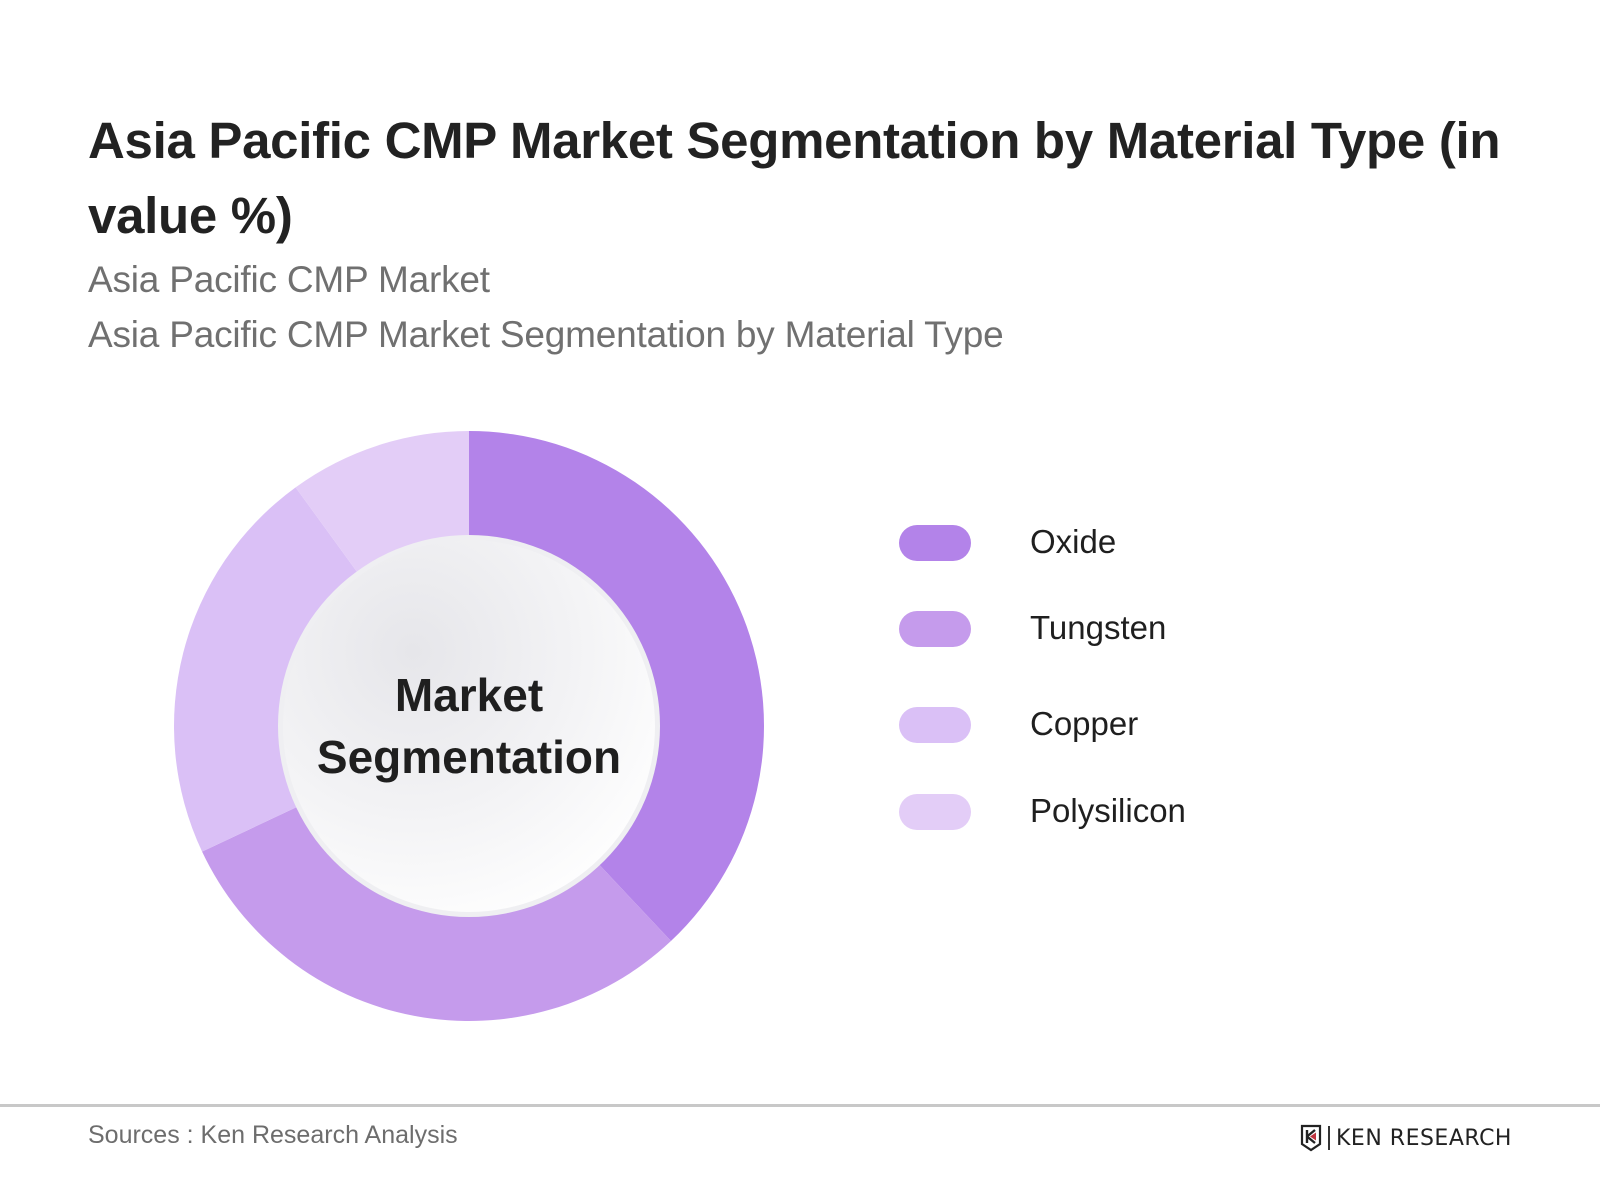 The width and height of the screenshot is (1600, 1200). What do you see at coordinates (935, 725) in the screenshot?
I see `legend-swatch-copper` at bounding box center [935, 725].